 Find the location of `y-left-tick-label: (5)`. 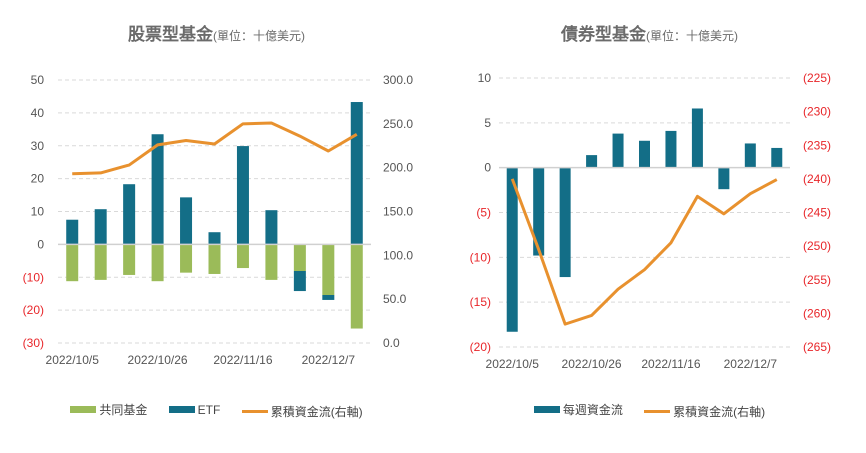

y-left-tick-label: (5) is located at coordinates (483, 213).